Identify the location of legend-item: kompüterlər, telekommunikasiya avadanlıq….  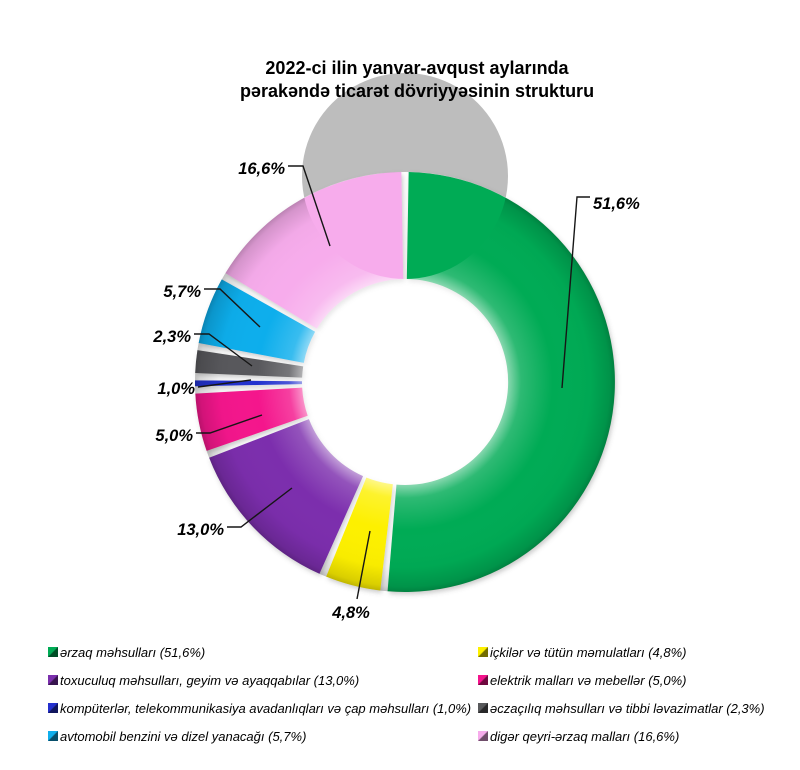
(260, 715).